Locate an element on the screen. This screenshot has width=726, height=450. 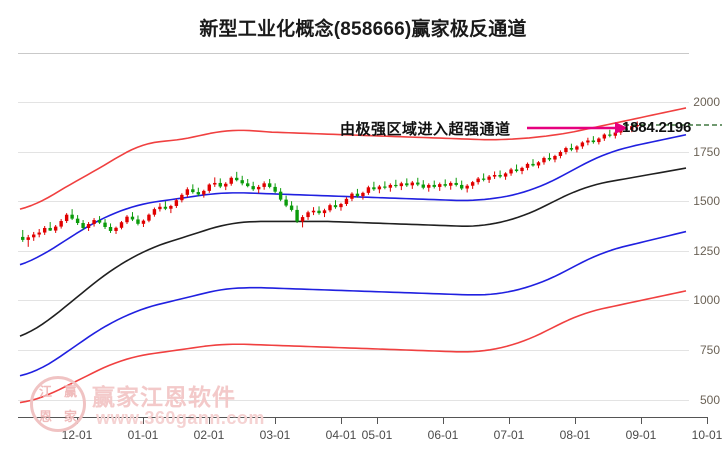
x-tick-label-09-01: 09-01 is located at coordinates (641, 435).